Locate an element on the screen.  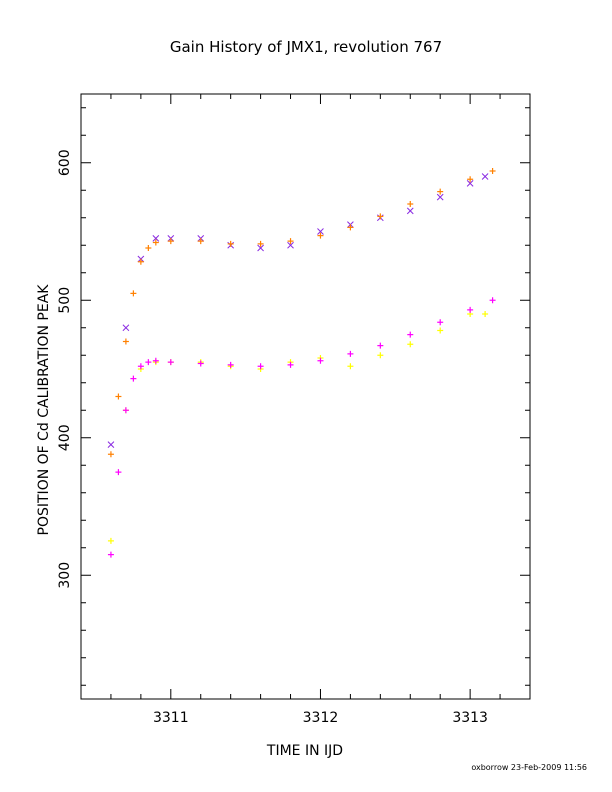
footer-credit: oxborrow 23-Feb-2009 11:56 is located at coordinates (529, 767).